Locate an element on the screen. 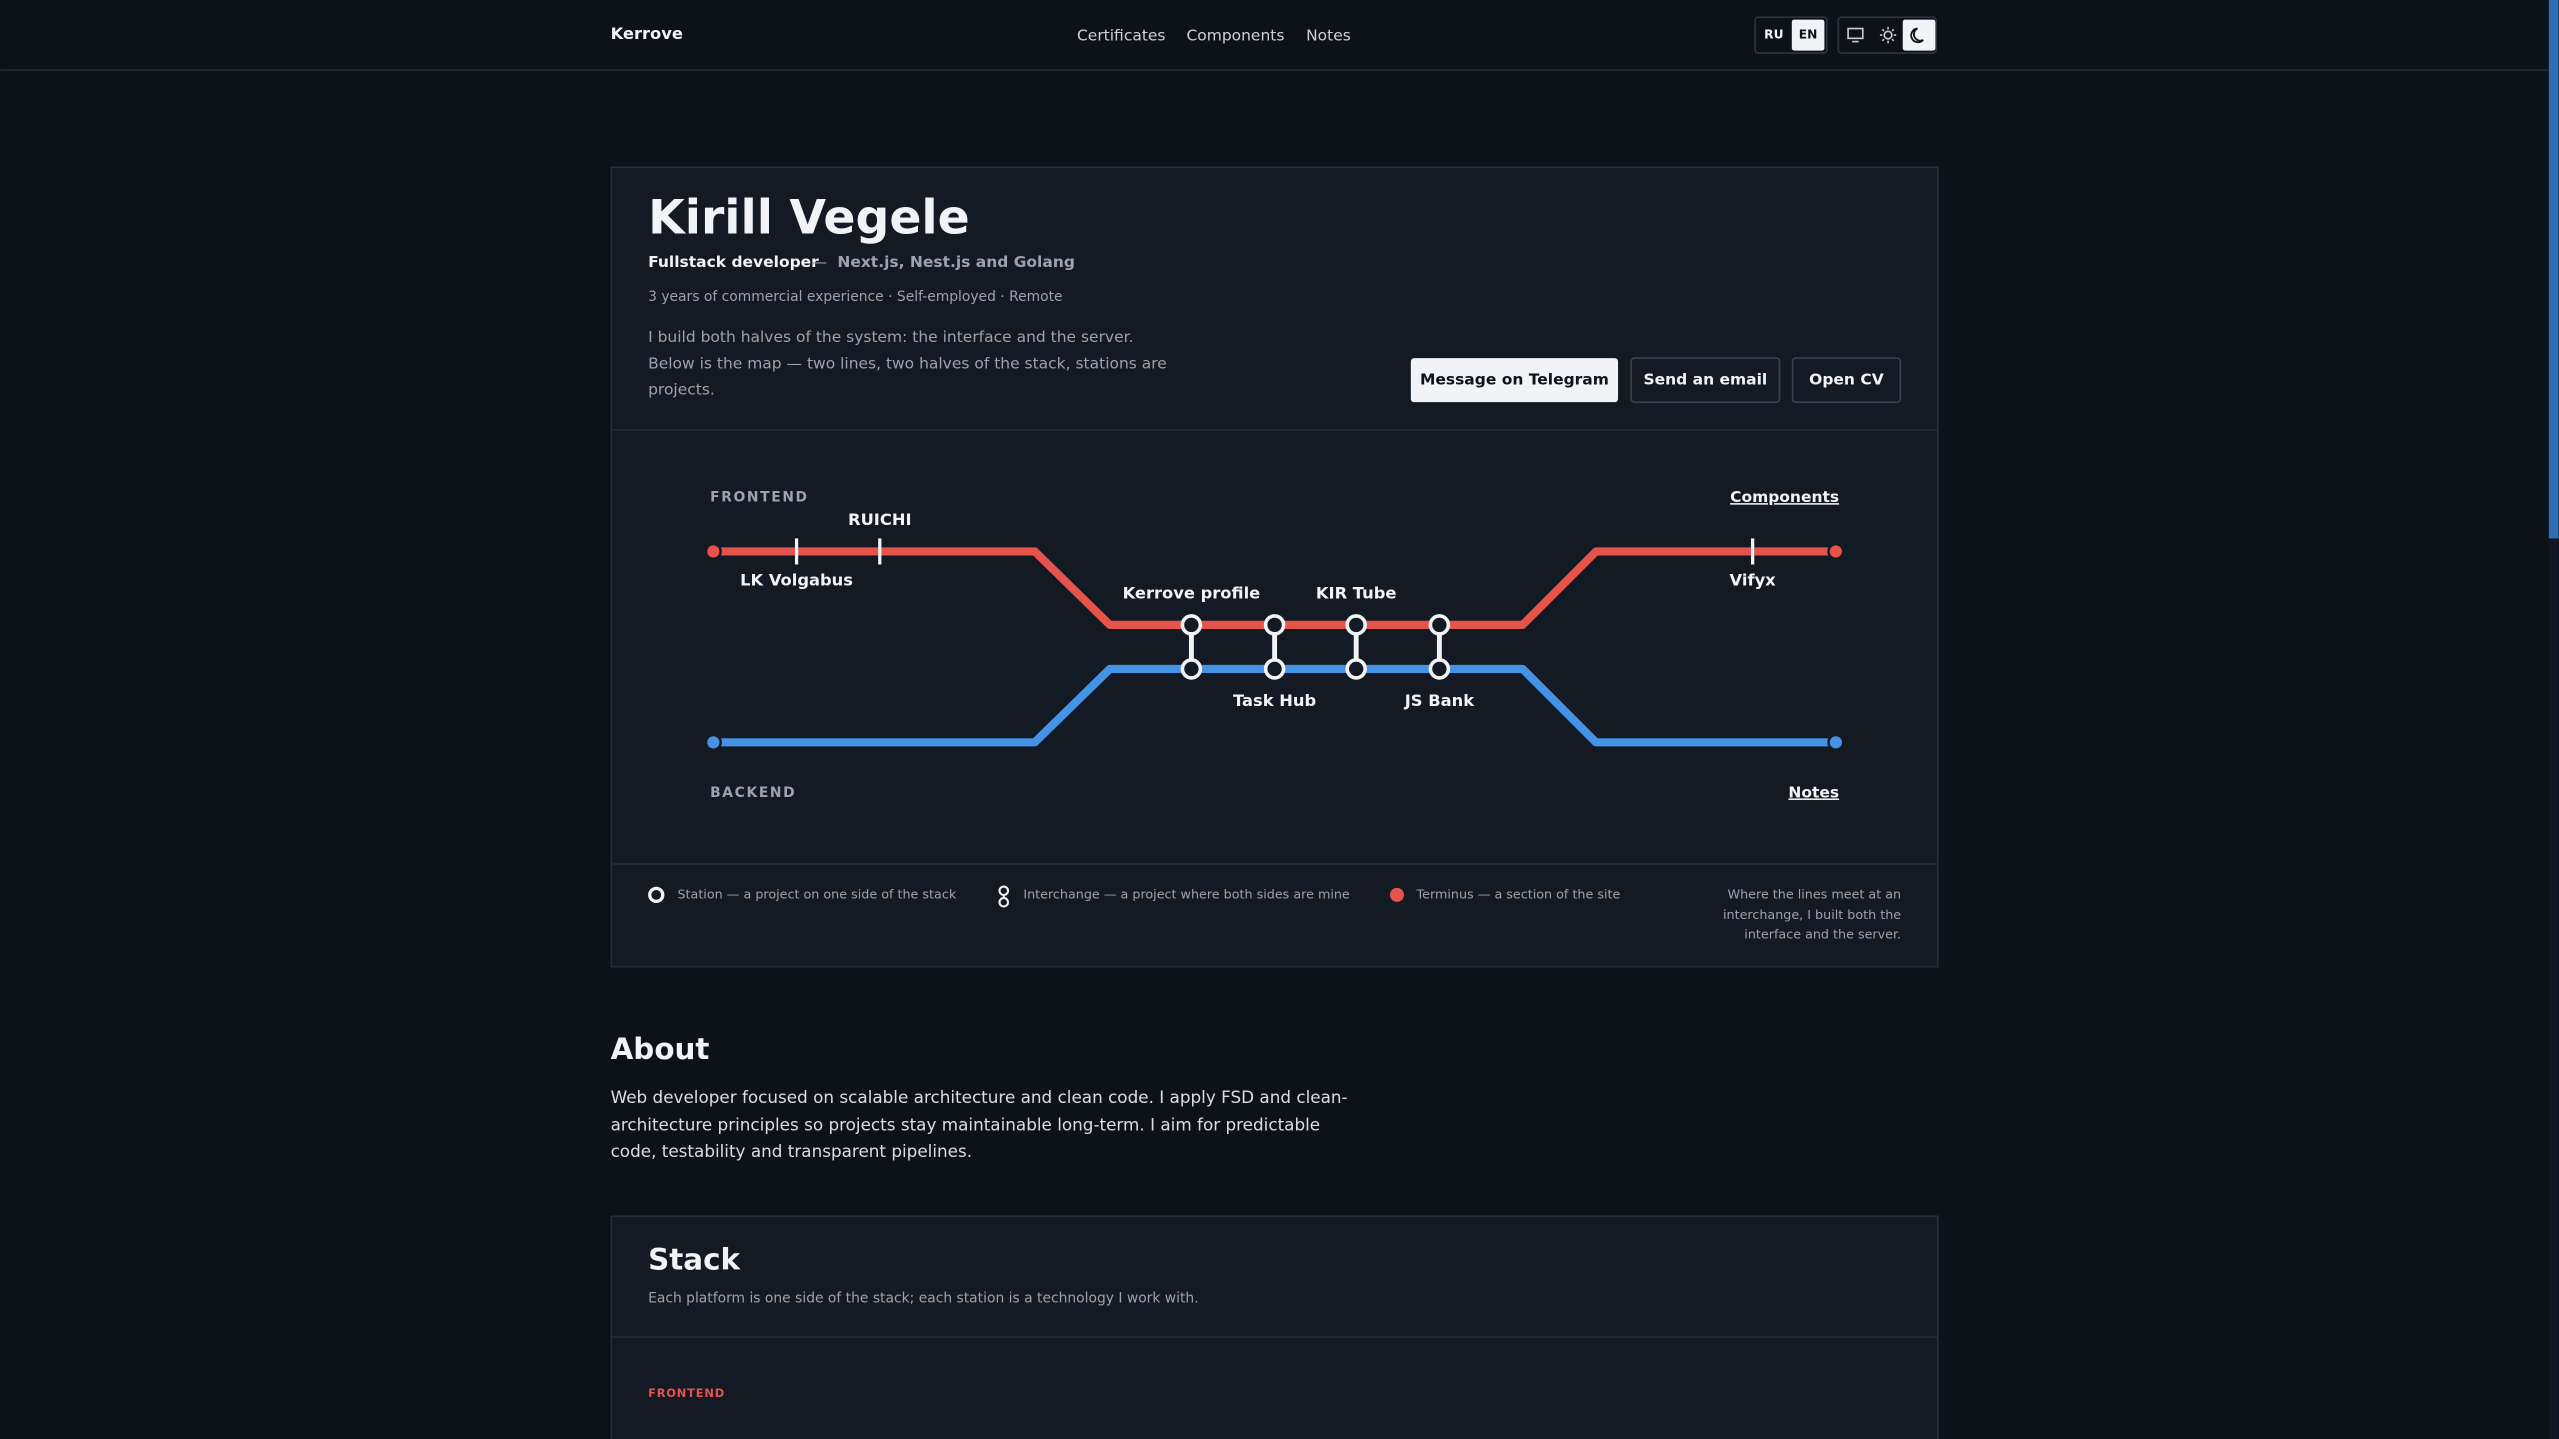  email-button is located at coordinates (1705, 380).